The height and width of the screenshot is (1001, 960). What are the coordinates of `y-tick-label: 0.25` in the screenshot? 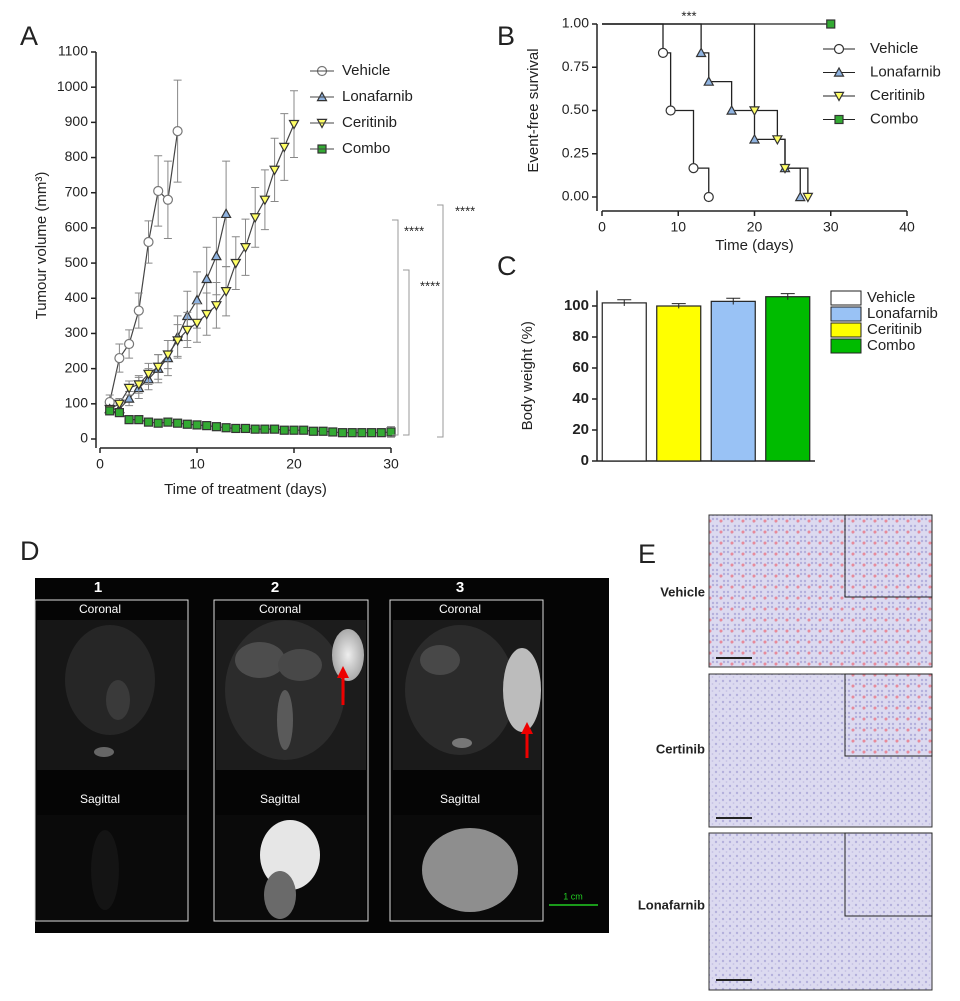 It's located at (575, 152).